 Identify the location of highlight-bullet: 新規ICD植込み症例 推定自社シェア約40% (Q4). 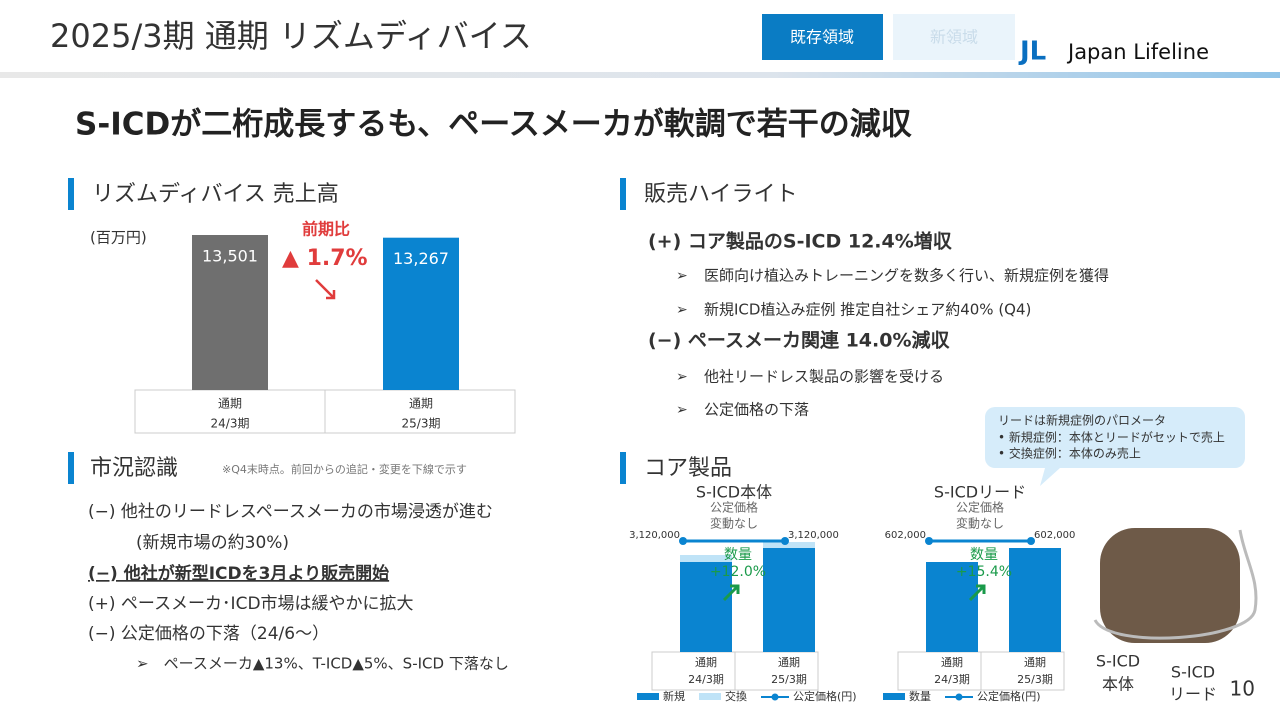
(867, 310).